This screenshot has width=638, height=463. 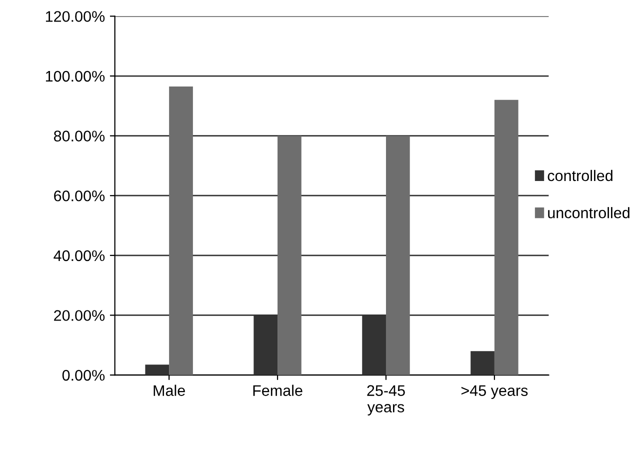 What do you see at coordinates (386, 400) in the screenshot?
I see `x-tick-label: 25-45 years` at bounding box center [386, 400].